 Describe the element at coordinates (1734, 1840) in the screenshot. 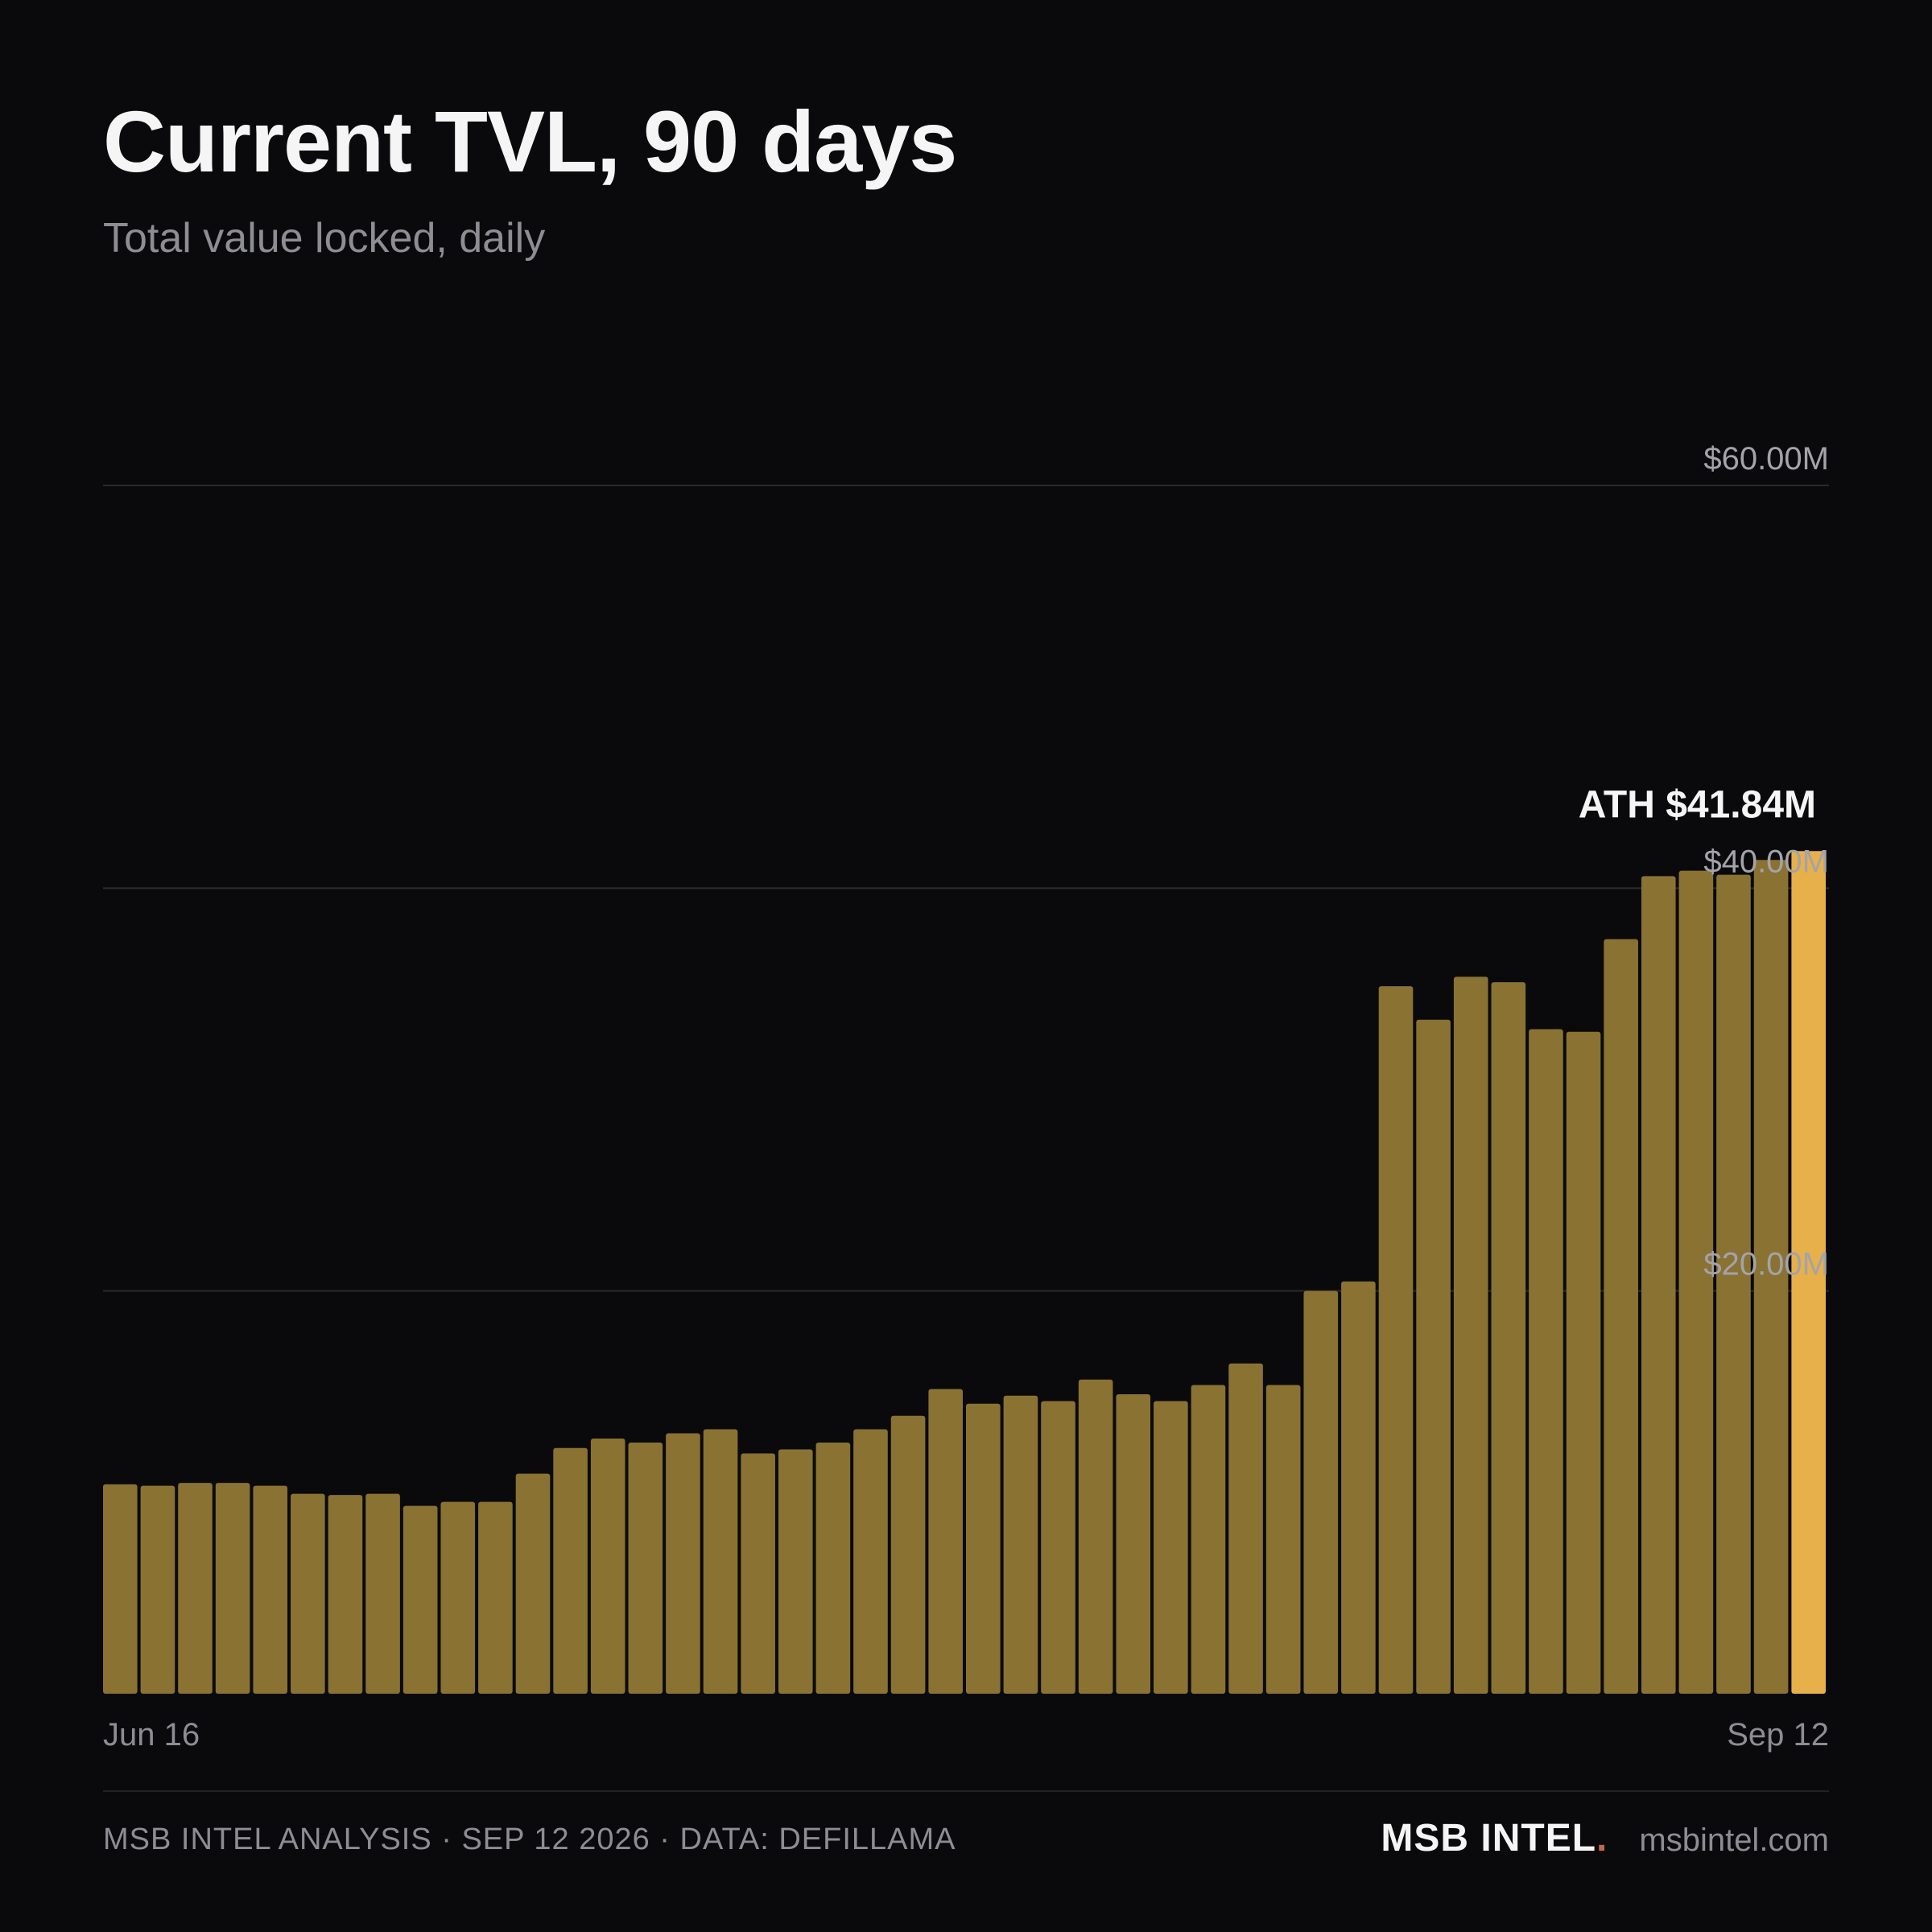

I see `site-link: msbintel.com` at that location.